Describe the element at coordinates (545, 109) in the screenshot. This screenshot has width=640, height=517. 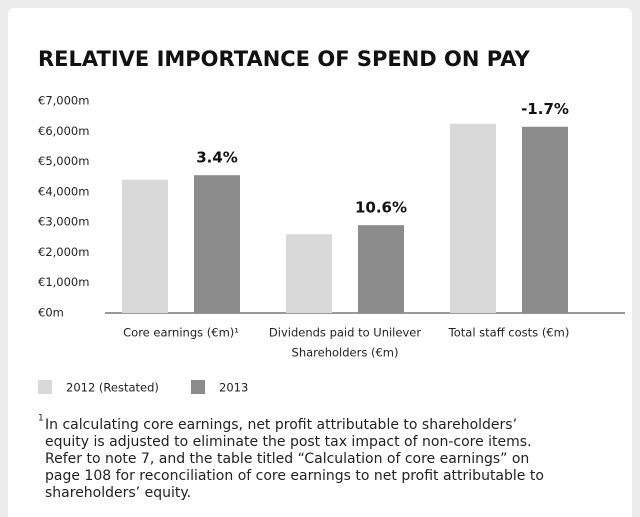
I see `change-label: -1.7%` at that location.